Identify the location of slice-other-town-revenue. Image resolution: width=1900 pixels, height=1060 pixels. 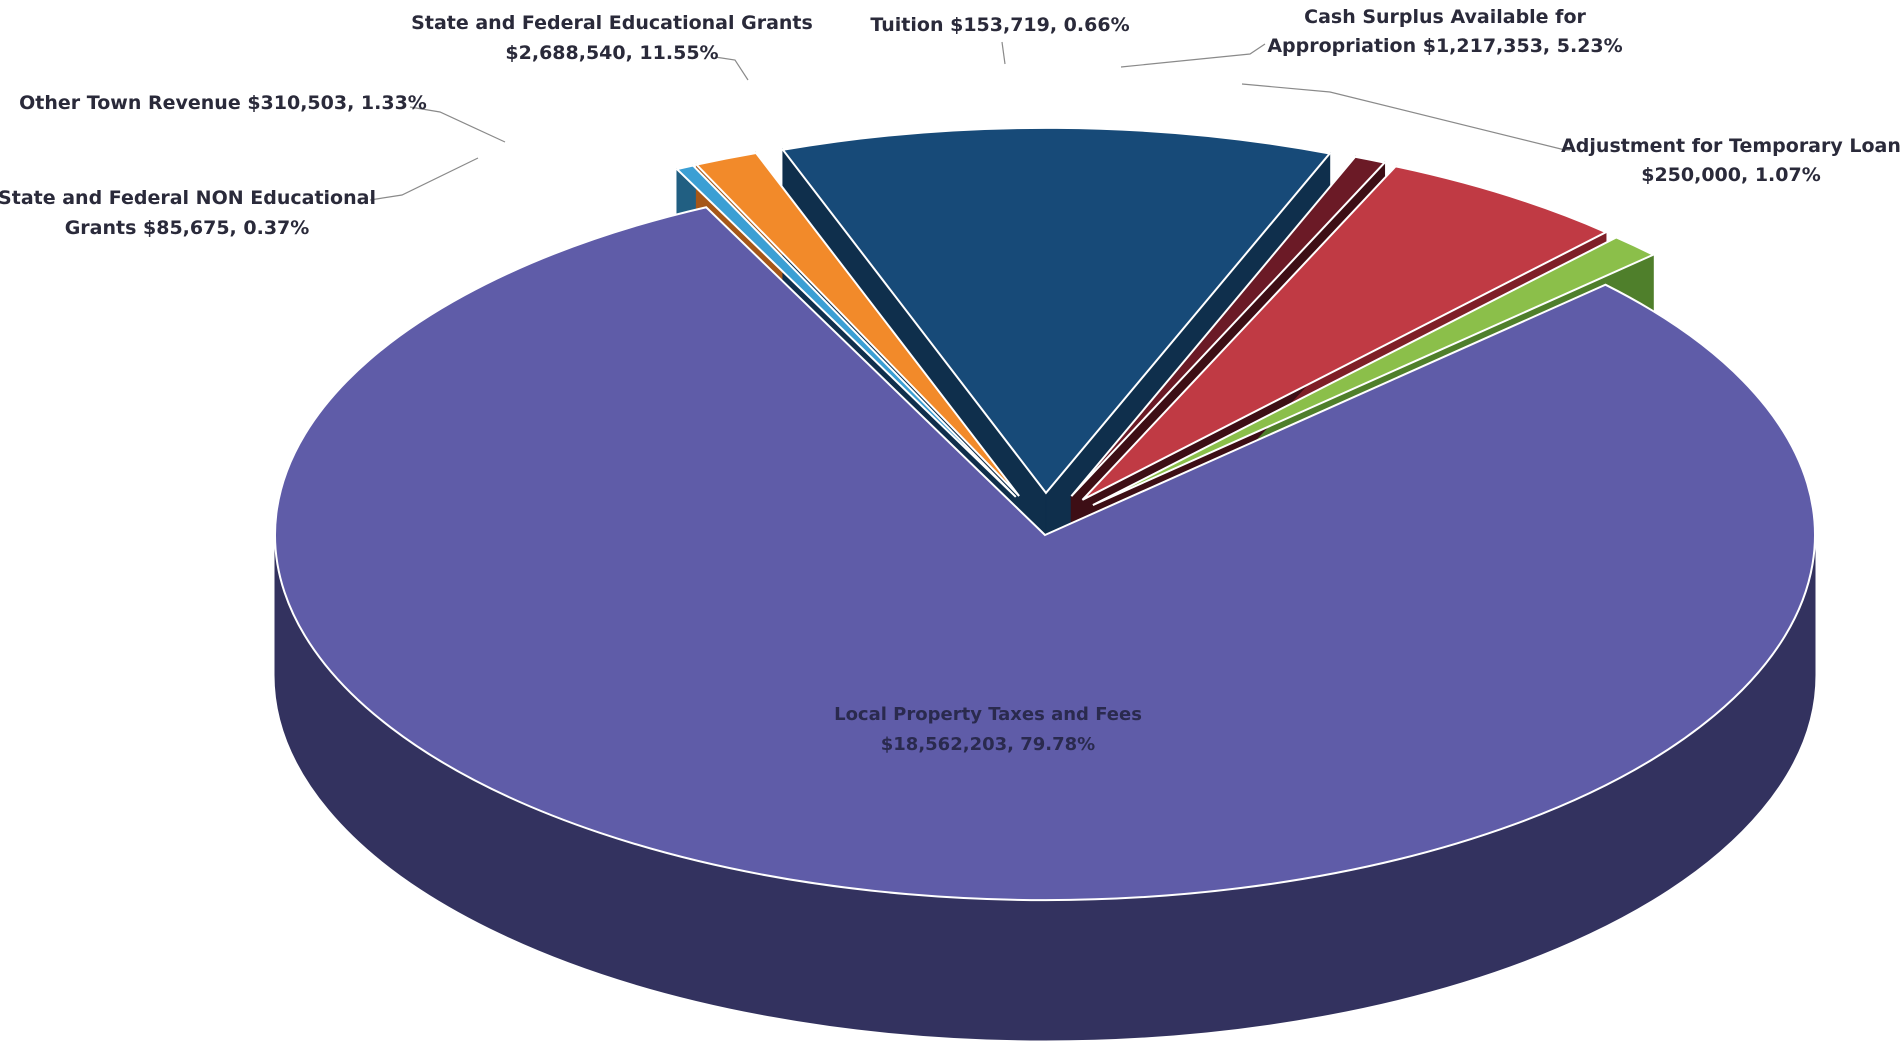
(857, 324).